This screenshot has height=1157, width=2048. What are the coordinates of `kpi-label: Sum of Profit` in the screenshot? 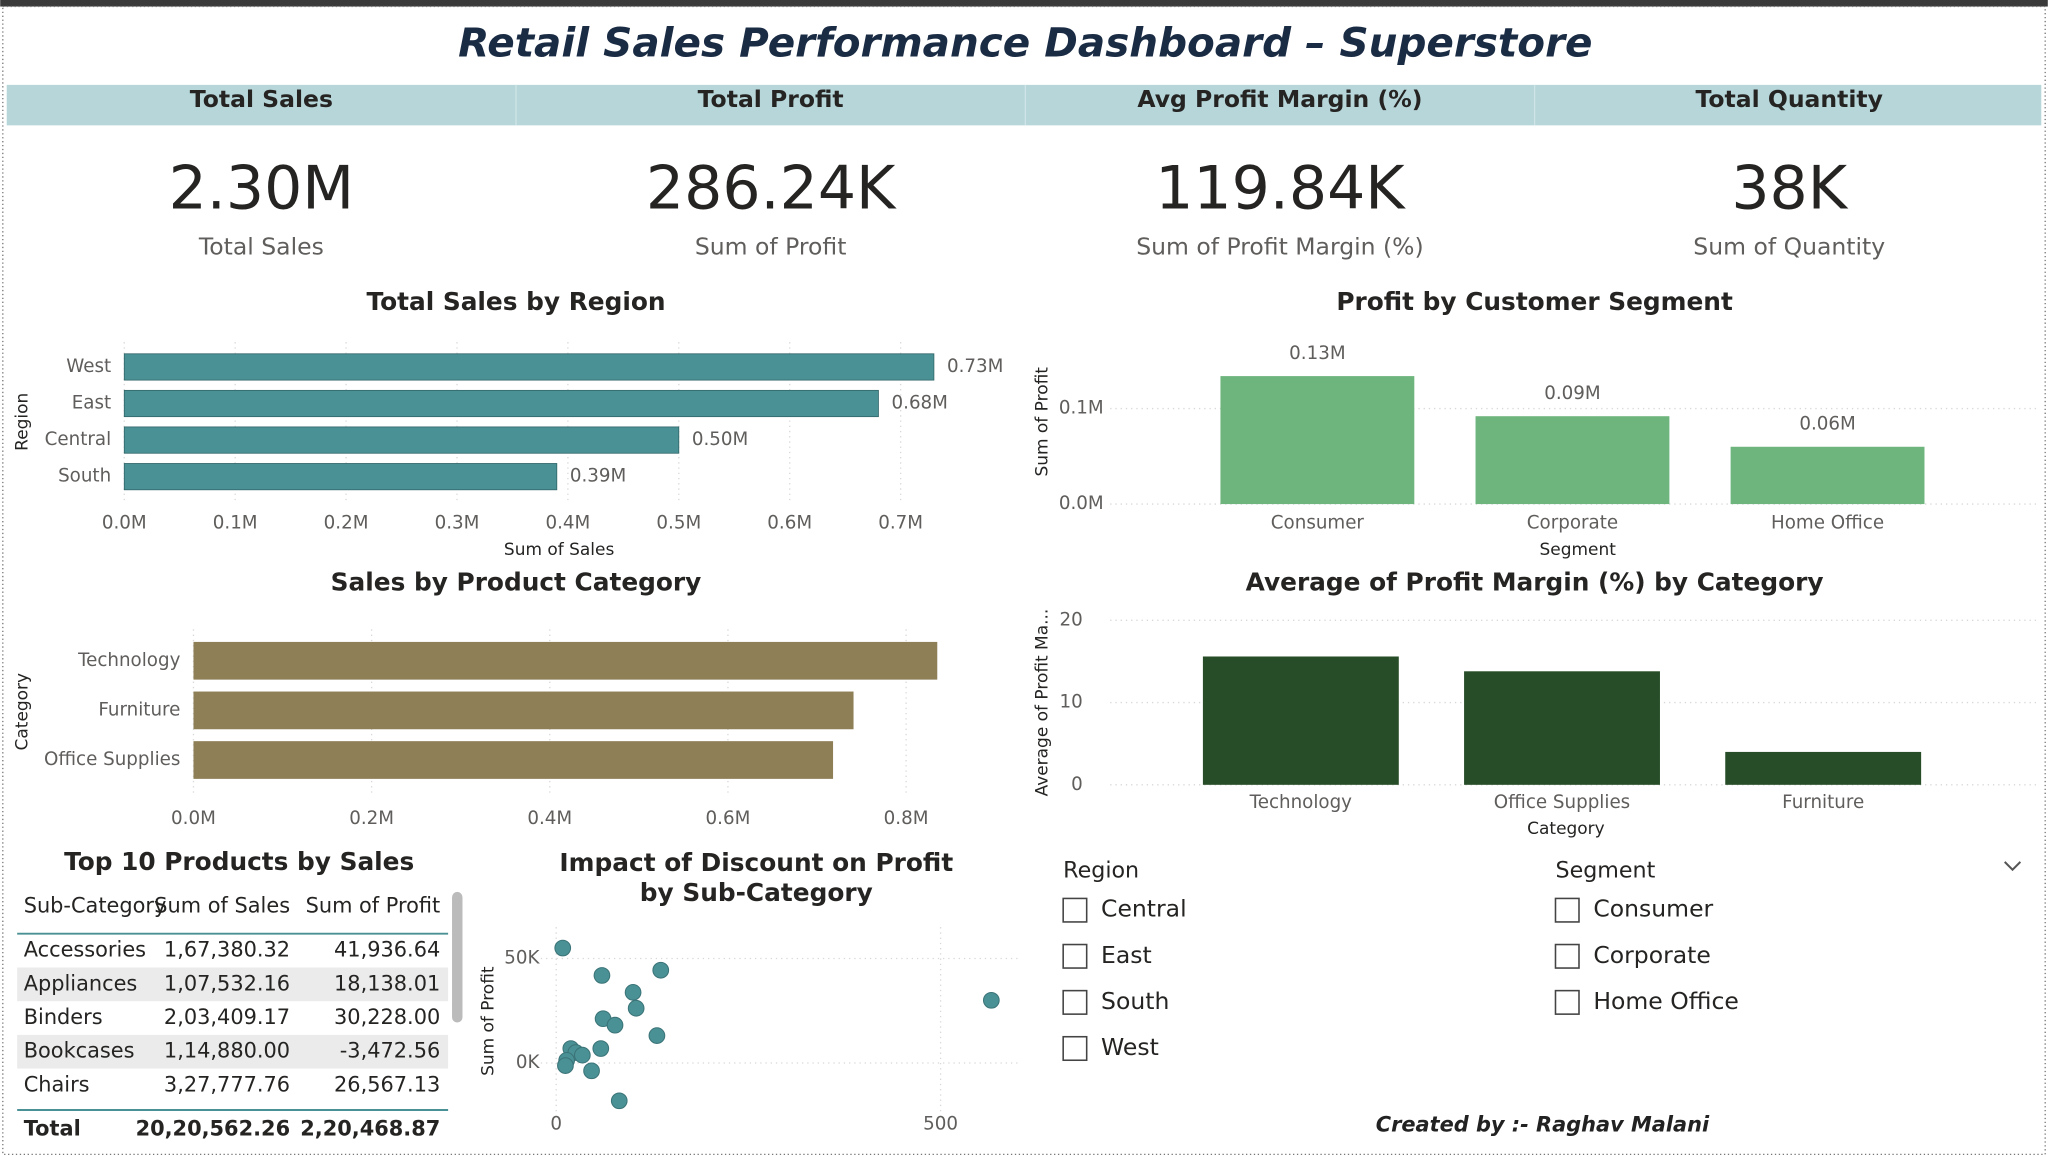 It's located at (771, 247).